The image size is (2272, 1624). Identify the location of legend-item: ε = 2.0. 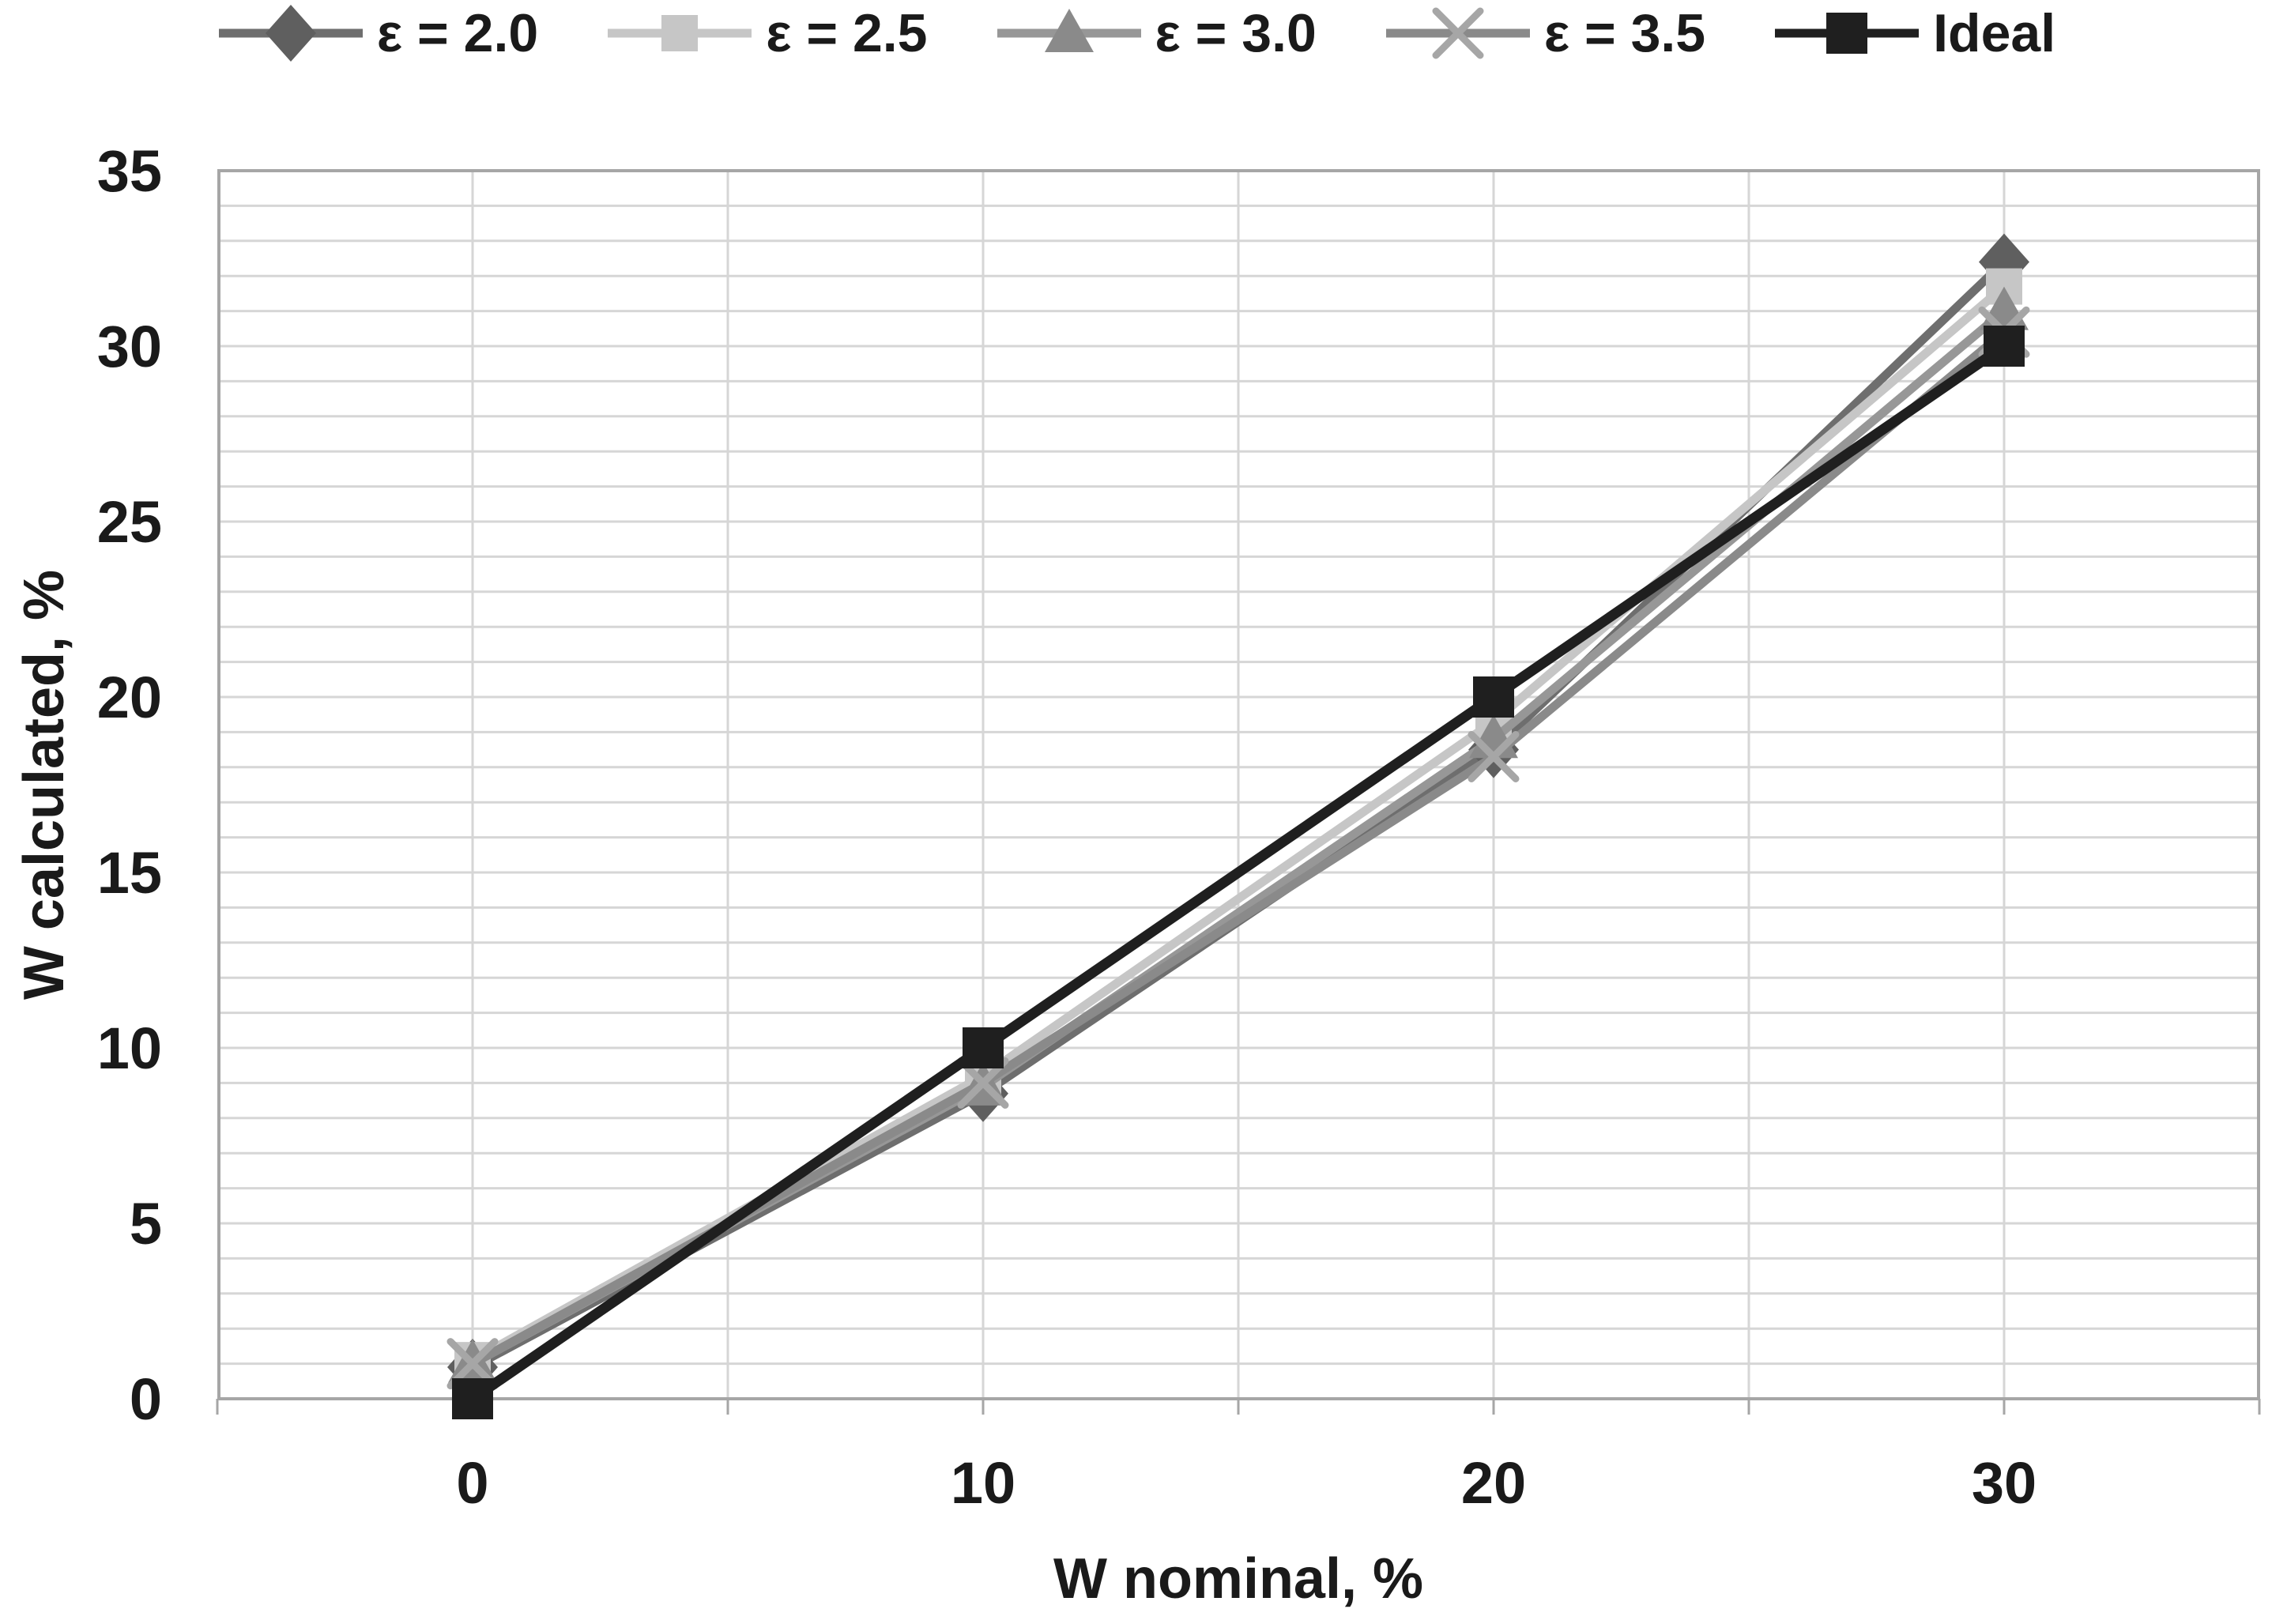
(377, 33).